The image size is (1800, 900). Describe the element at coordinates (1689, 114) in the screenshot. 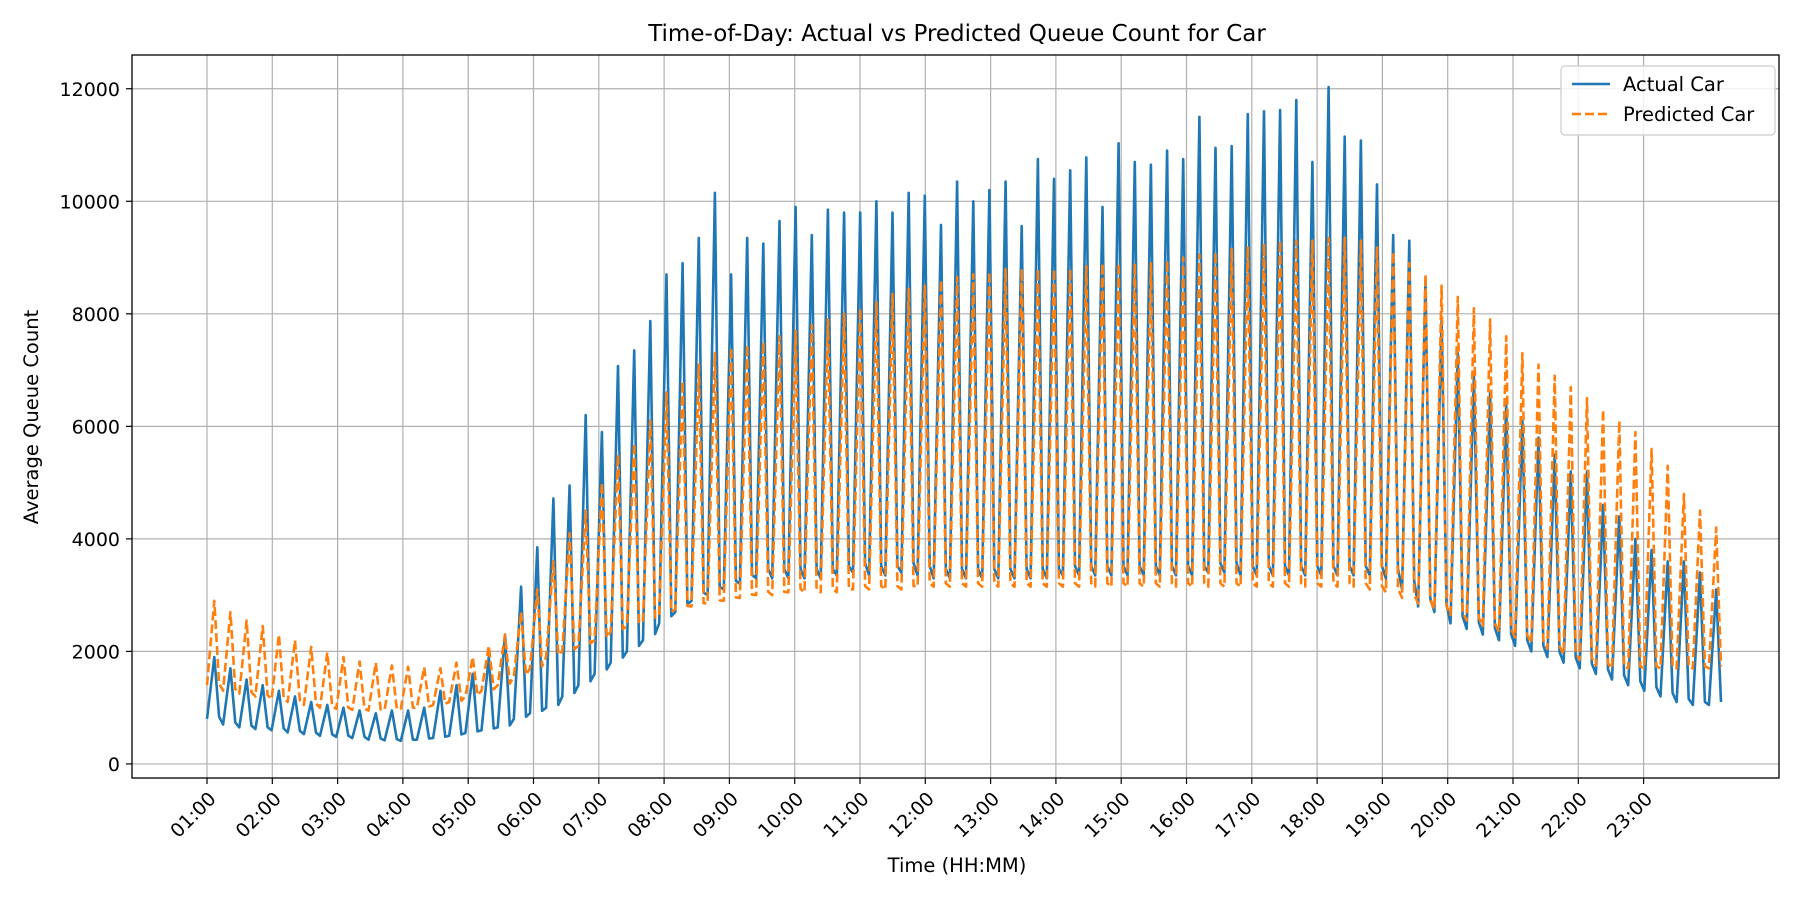

I see `legend-label-predicted: Predicted Car` at that location.